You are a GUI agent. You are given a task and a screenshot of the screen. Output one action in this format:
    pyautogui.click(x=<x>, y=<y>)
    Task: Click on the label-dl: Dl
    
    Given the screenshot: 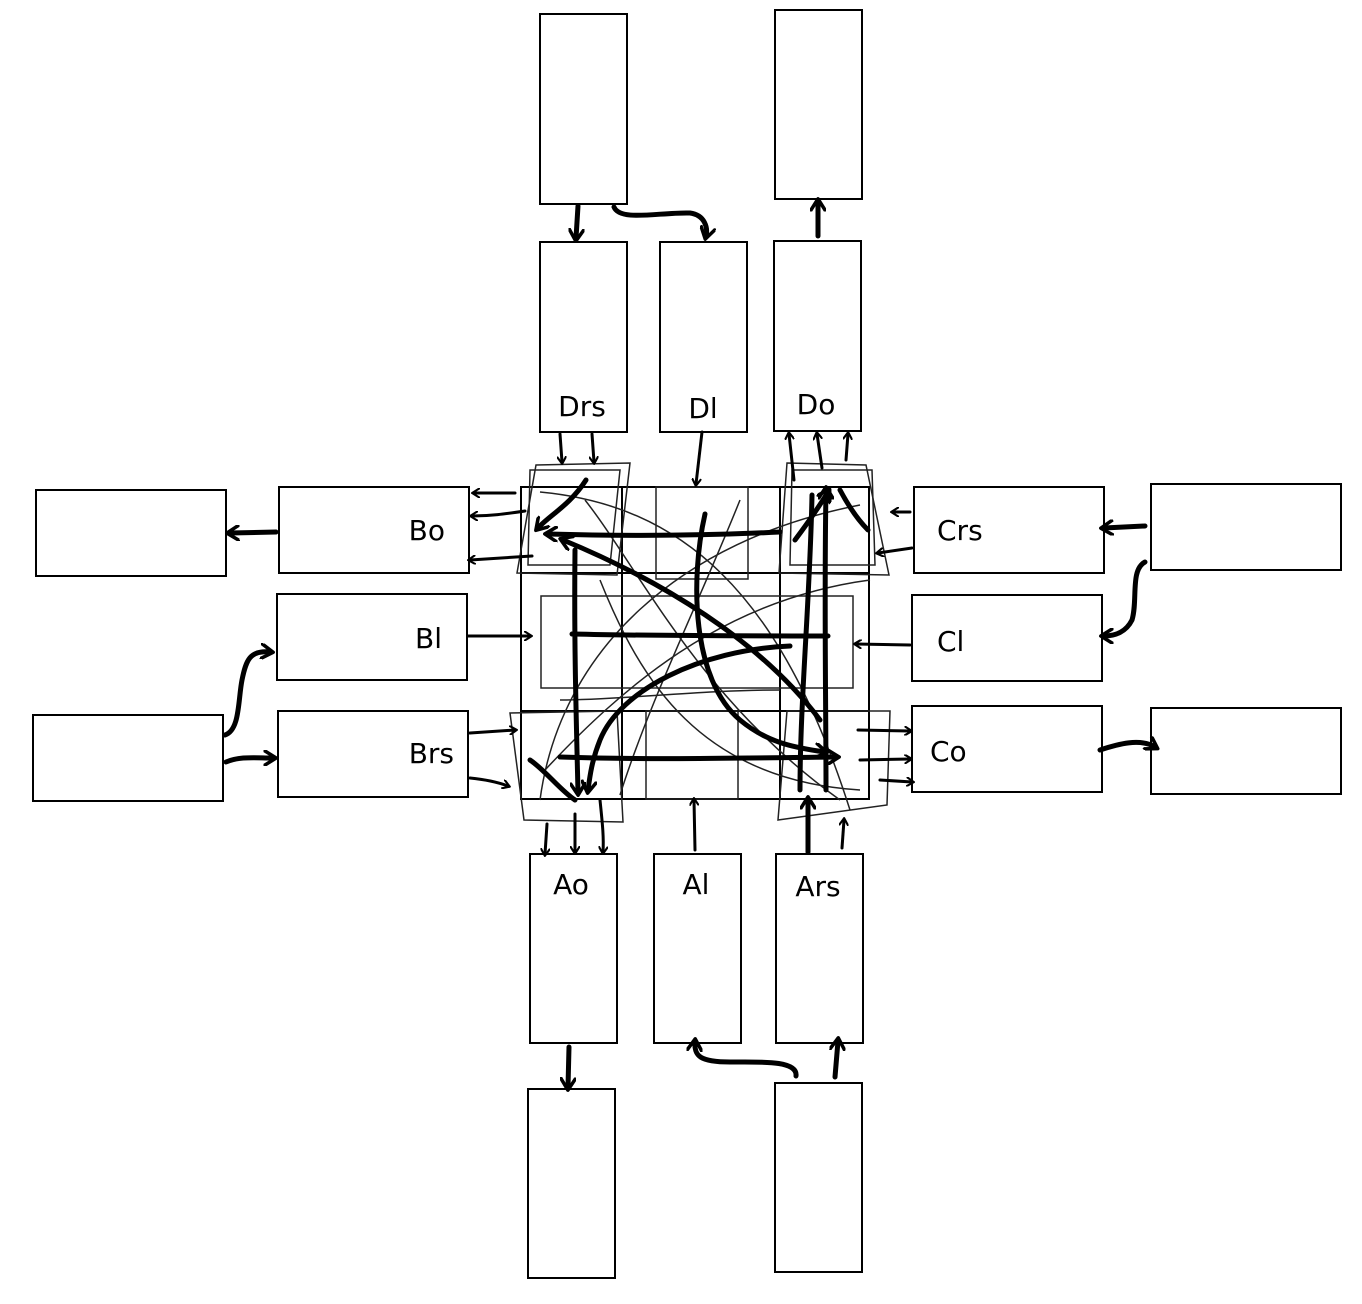 What is the action you would take?
    pyautogui.click(x=702, y=408)
    